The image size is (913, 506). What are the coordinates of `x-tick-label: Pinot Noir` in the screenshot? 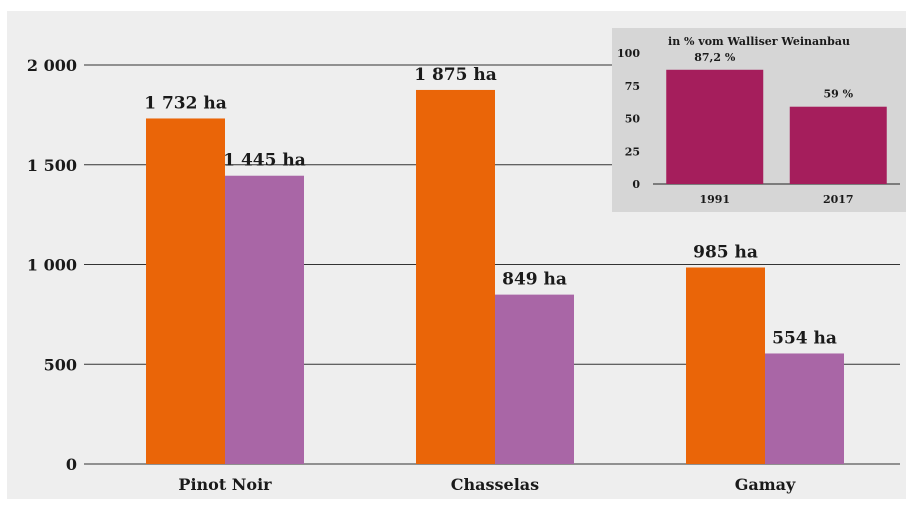 It's located at (225, 484).